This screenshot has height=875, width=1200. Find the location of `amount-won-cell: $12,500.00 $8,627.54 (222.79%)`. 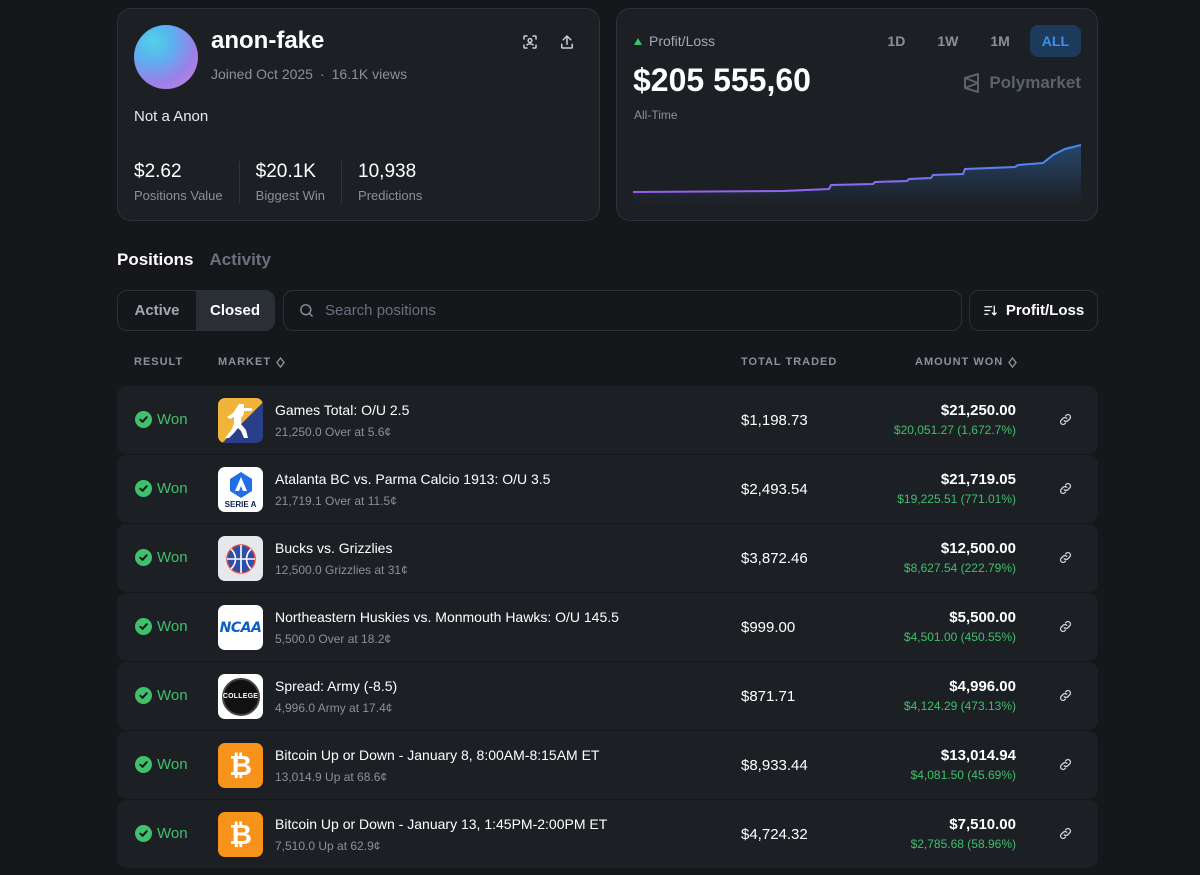

amount-won-cell: $12,500.00 $8,627.54 (222.79%) is located at coordinates (960, 557).